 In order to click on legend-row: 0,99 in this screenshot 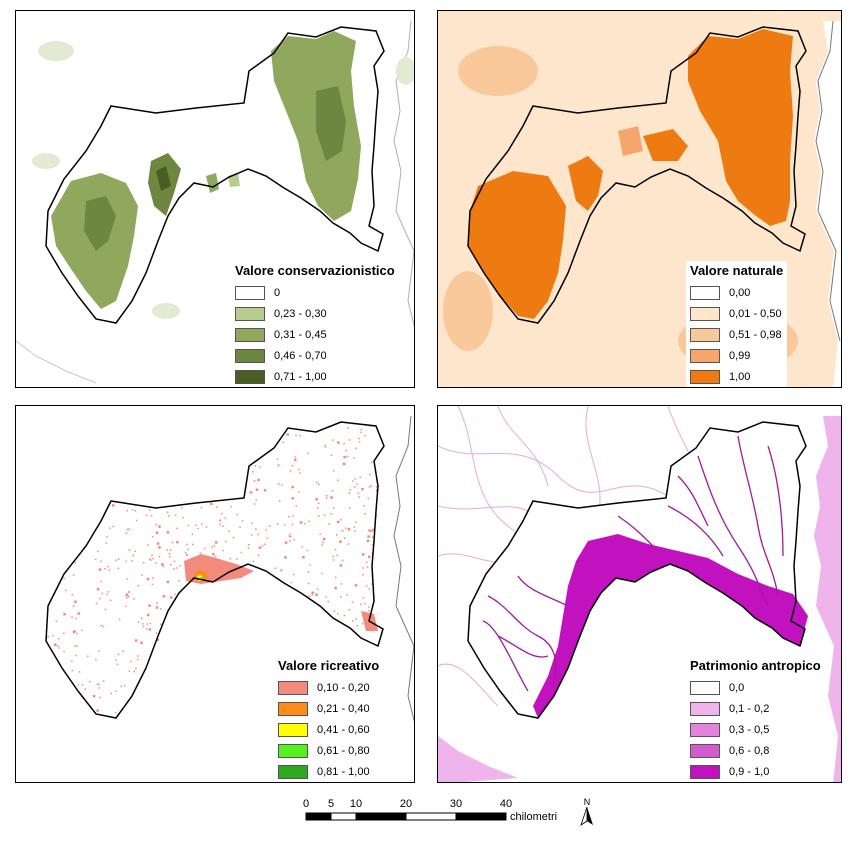, I will do `click(736, 355)`.